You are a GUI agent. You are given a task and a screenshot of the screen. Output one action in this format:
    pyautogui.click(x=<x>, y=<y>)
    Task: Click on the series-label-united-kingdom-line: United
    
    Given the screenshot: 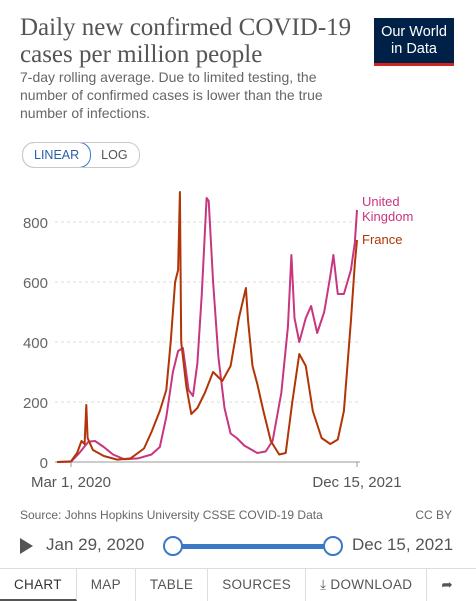 What is the action you would take?
    pyautogui.click(x=381, y=201)
    